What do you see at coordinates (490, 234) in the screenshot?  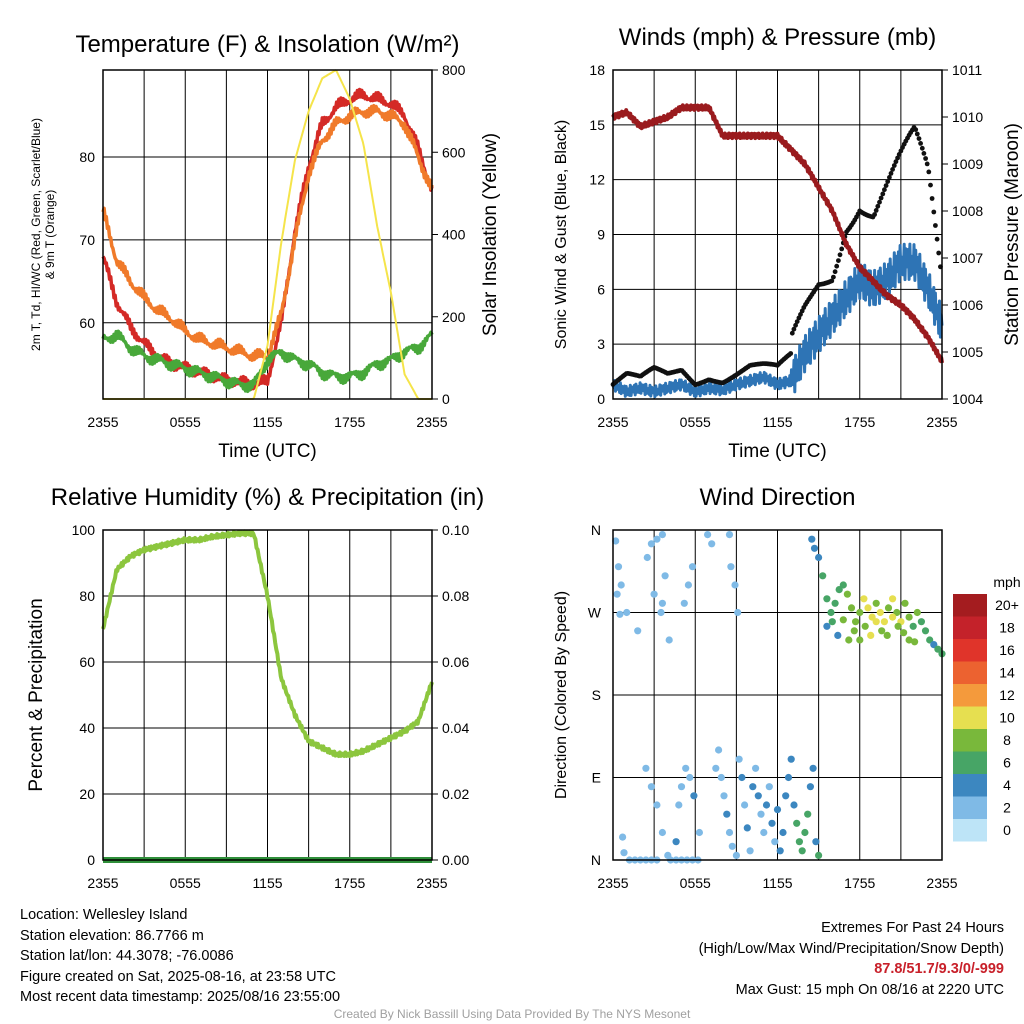 I see `y-axis-label-right: Solar Insolation (Yellow)` at bounding box center [490, 234].